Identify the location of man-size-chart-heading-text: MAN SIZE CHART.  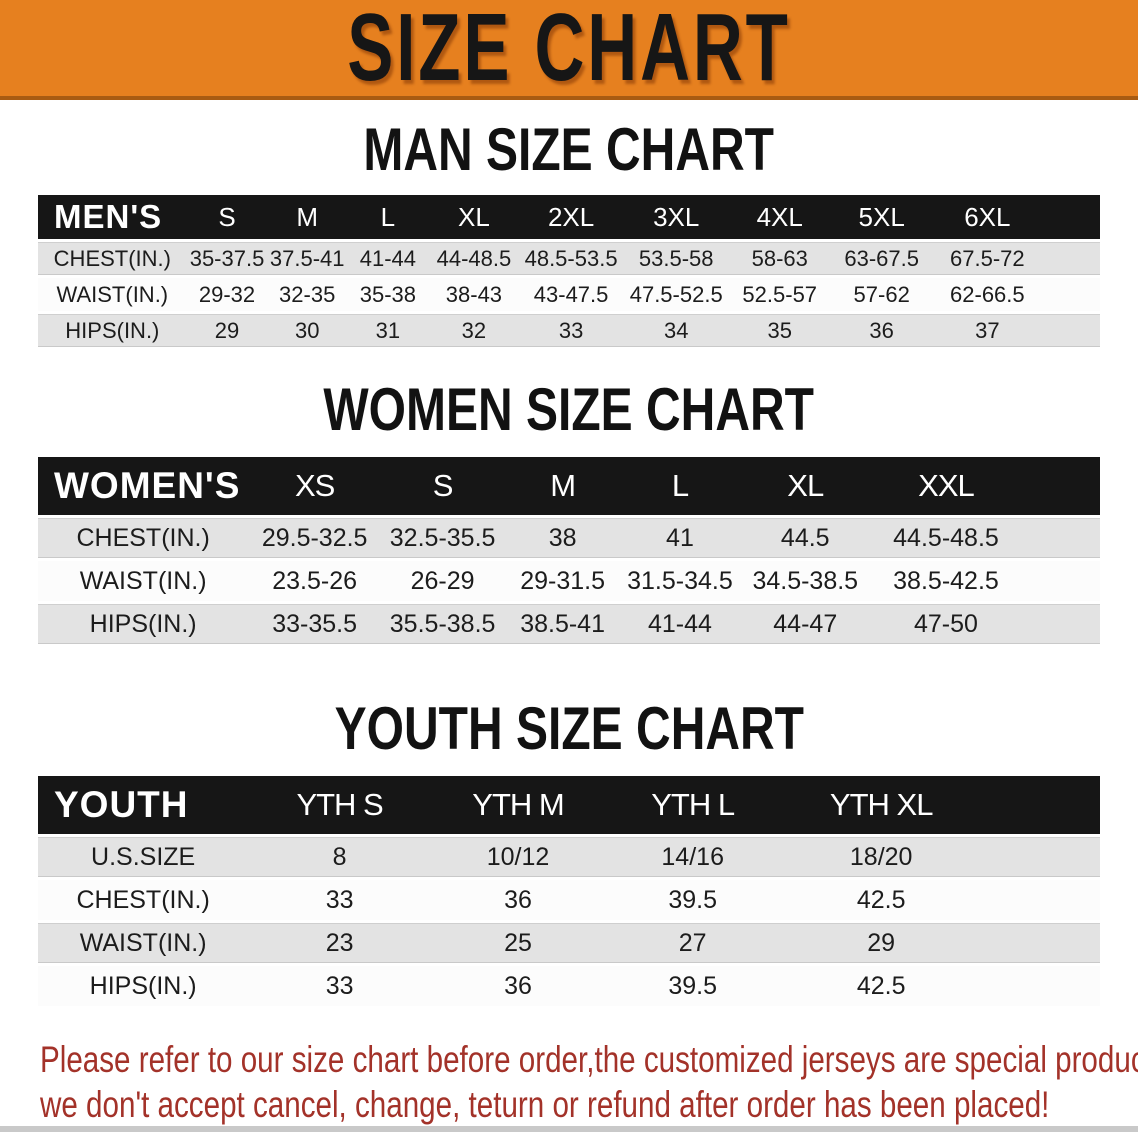
(569, 149).